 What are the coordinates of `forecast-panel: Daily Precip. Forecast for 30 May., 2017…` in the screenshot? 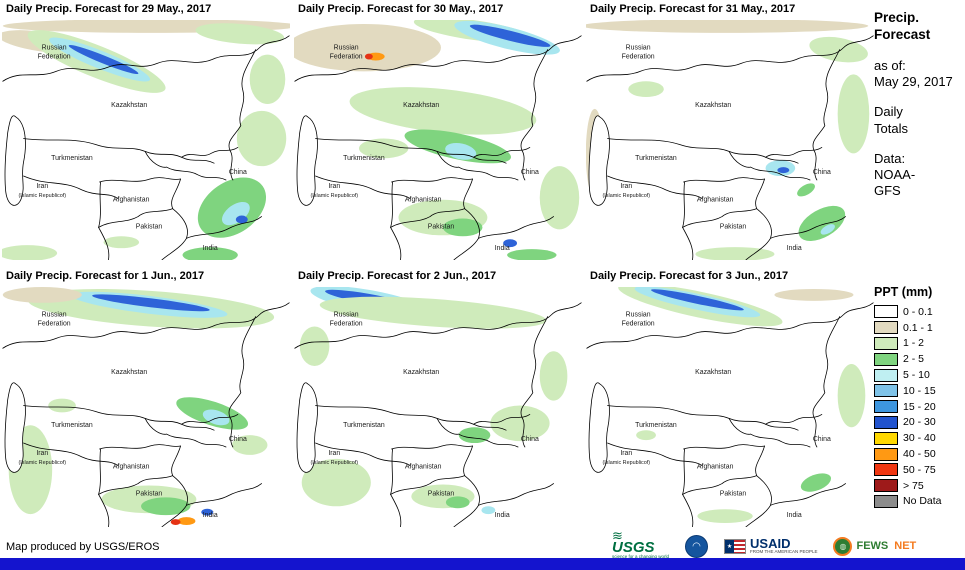 It's located at (438, 131).